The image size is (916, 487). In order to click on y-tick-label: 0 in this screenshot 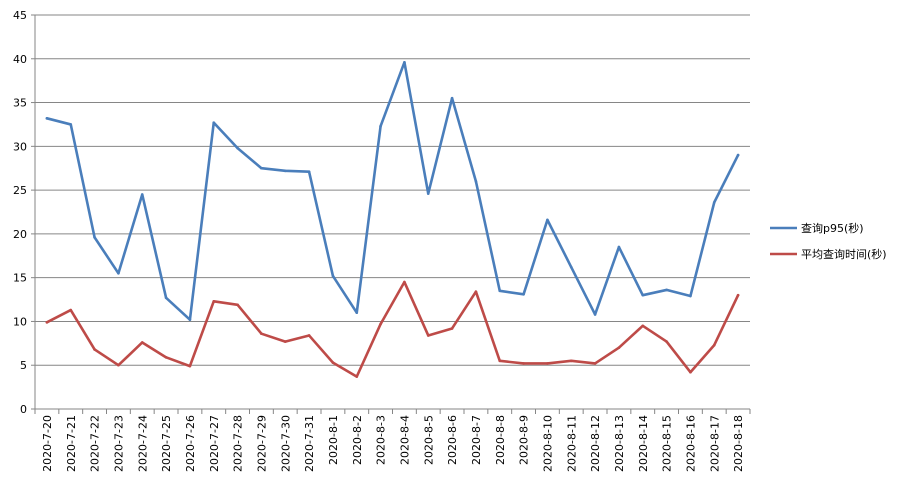, I will do `click(23, 409)`.